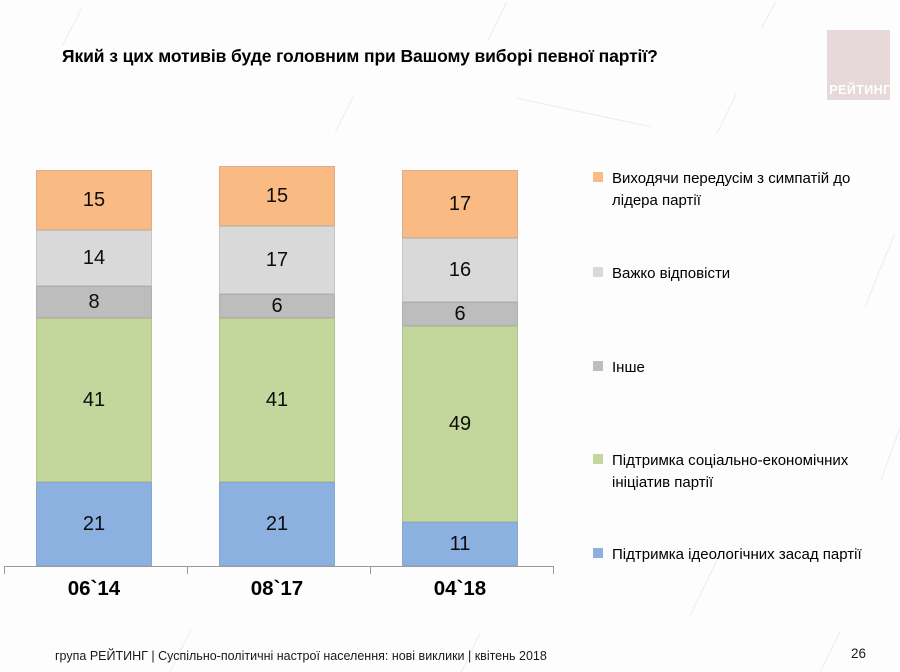 The image size is (900, 672). Describe the element at coordinates (737, 554) in the screenshot. I see `legend-label: Підтримка ідеологічних засад партії` at that location.